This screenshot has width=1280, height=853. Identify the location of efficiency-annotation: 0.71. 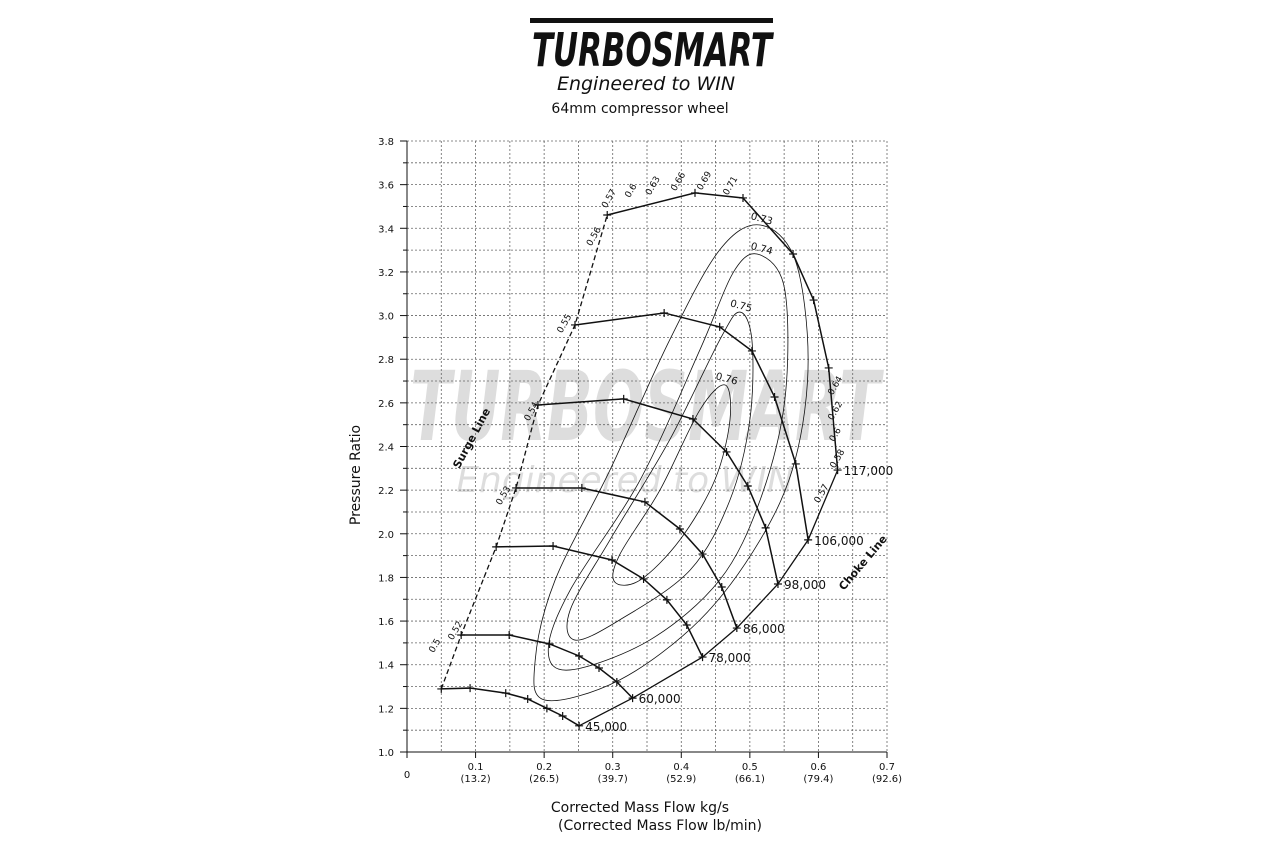
(731, 186).